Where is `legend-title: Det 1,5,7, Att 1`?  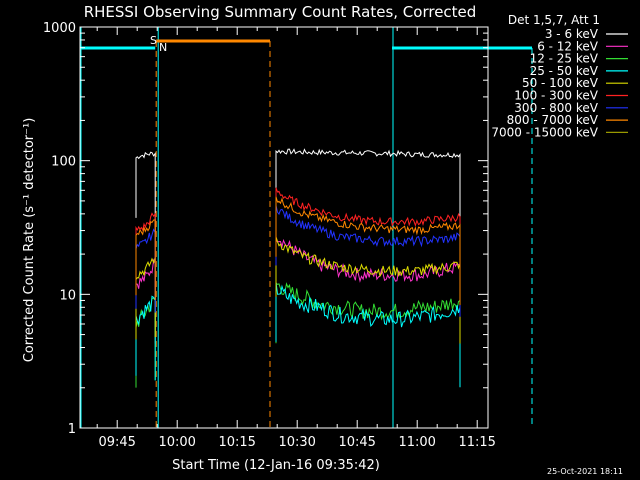
legend-title: Det 1,5,7, Att 1 is located at coordinates (554, 20).